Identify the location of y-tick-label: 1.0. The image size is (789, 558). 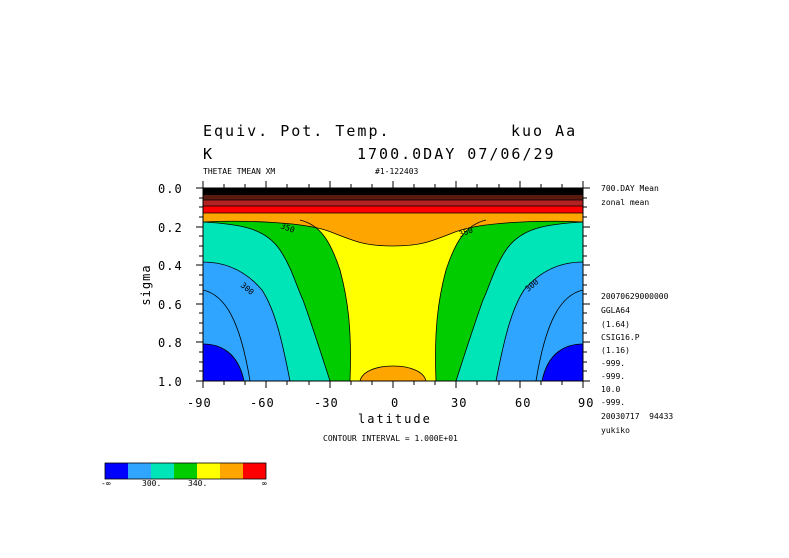
(170, 382).